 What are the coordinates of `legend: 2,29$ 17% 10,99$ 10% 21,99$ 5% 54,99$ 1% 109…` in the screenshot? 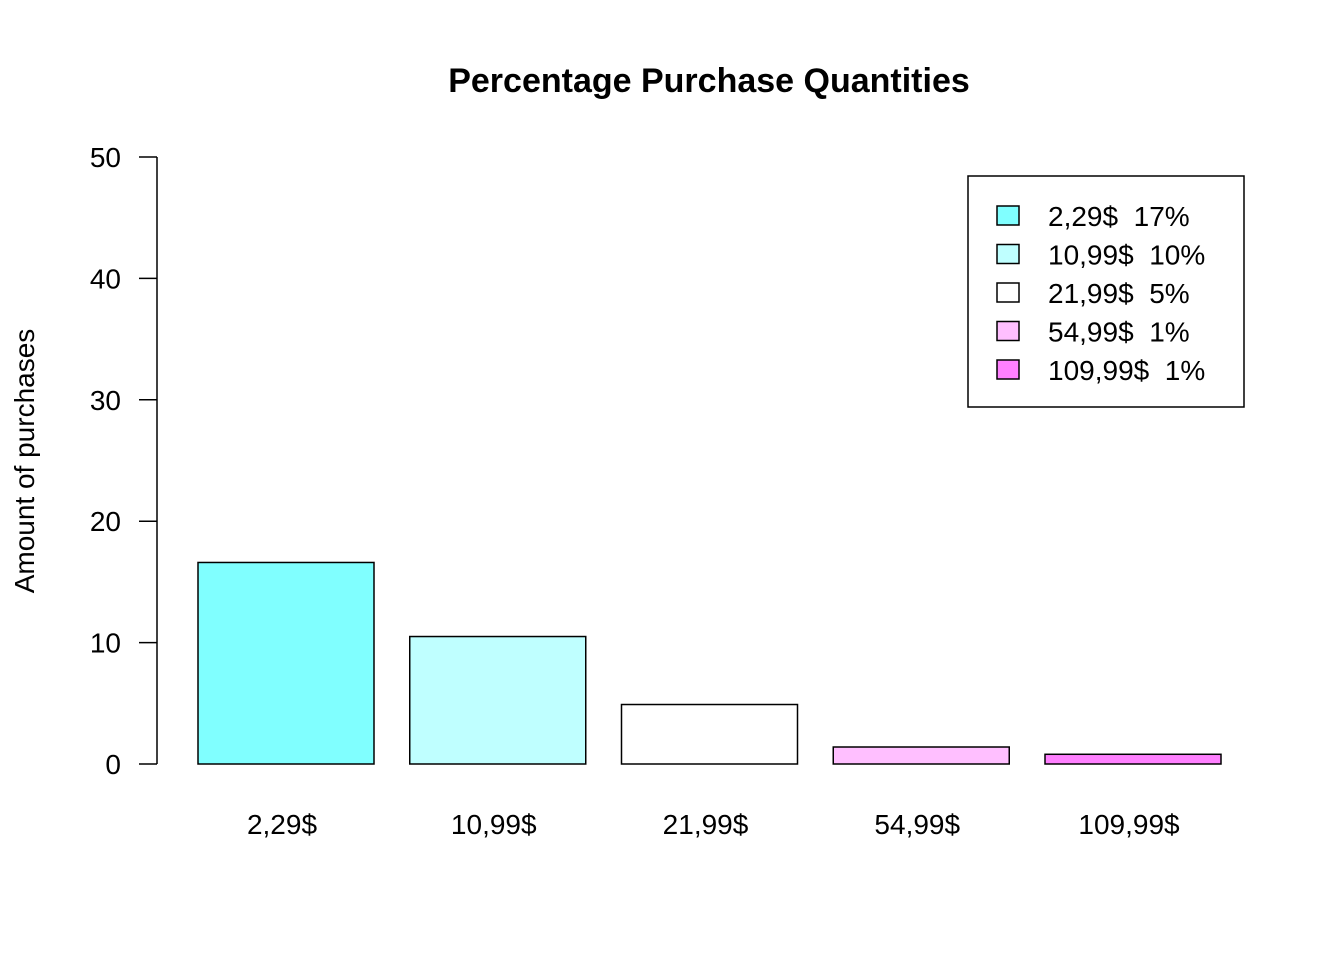 It's located at (1106, 291).